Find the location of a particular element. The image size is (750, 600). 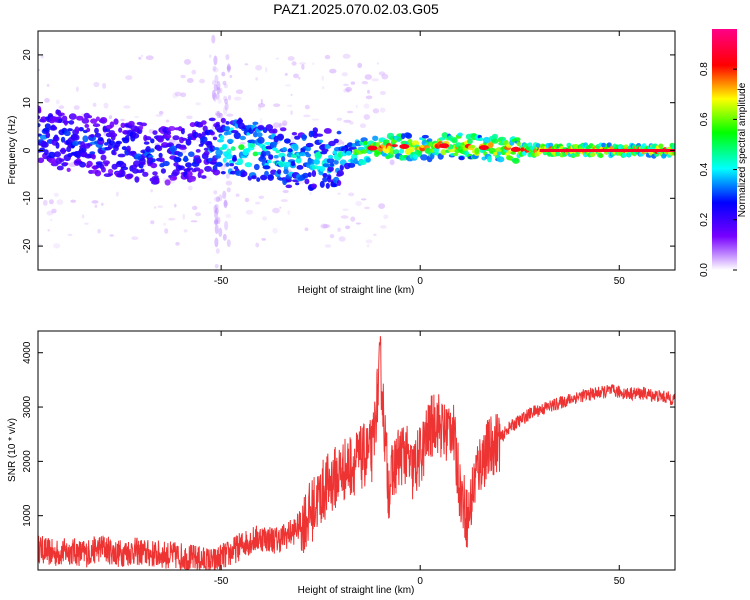

y-tick-label: -10 is located at coordinates (27, 198).